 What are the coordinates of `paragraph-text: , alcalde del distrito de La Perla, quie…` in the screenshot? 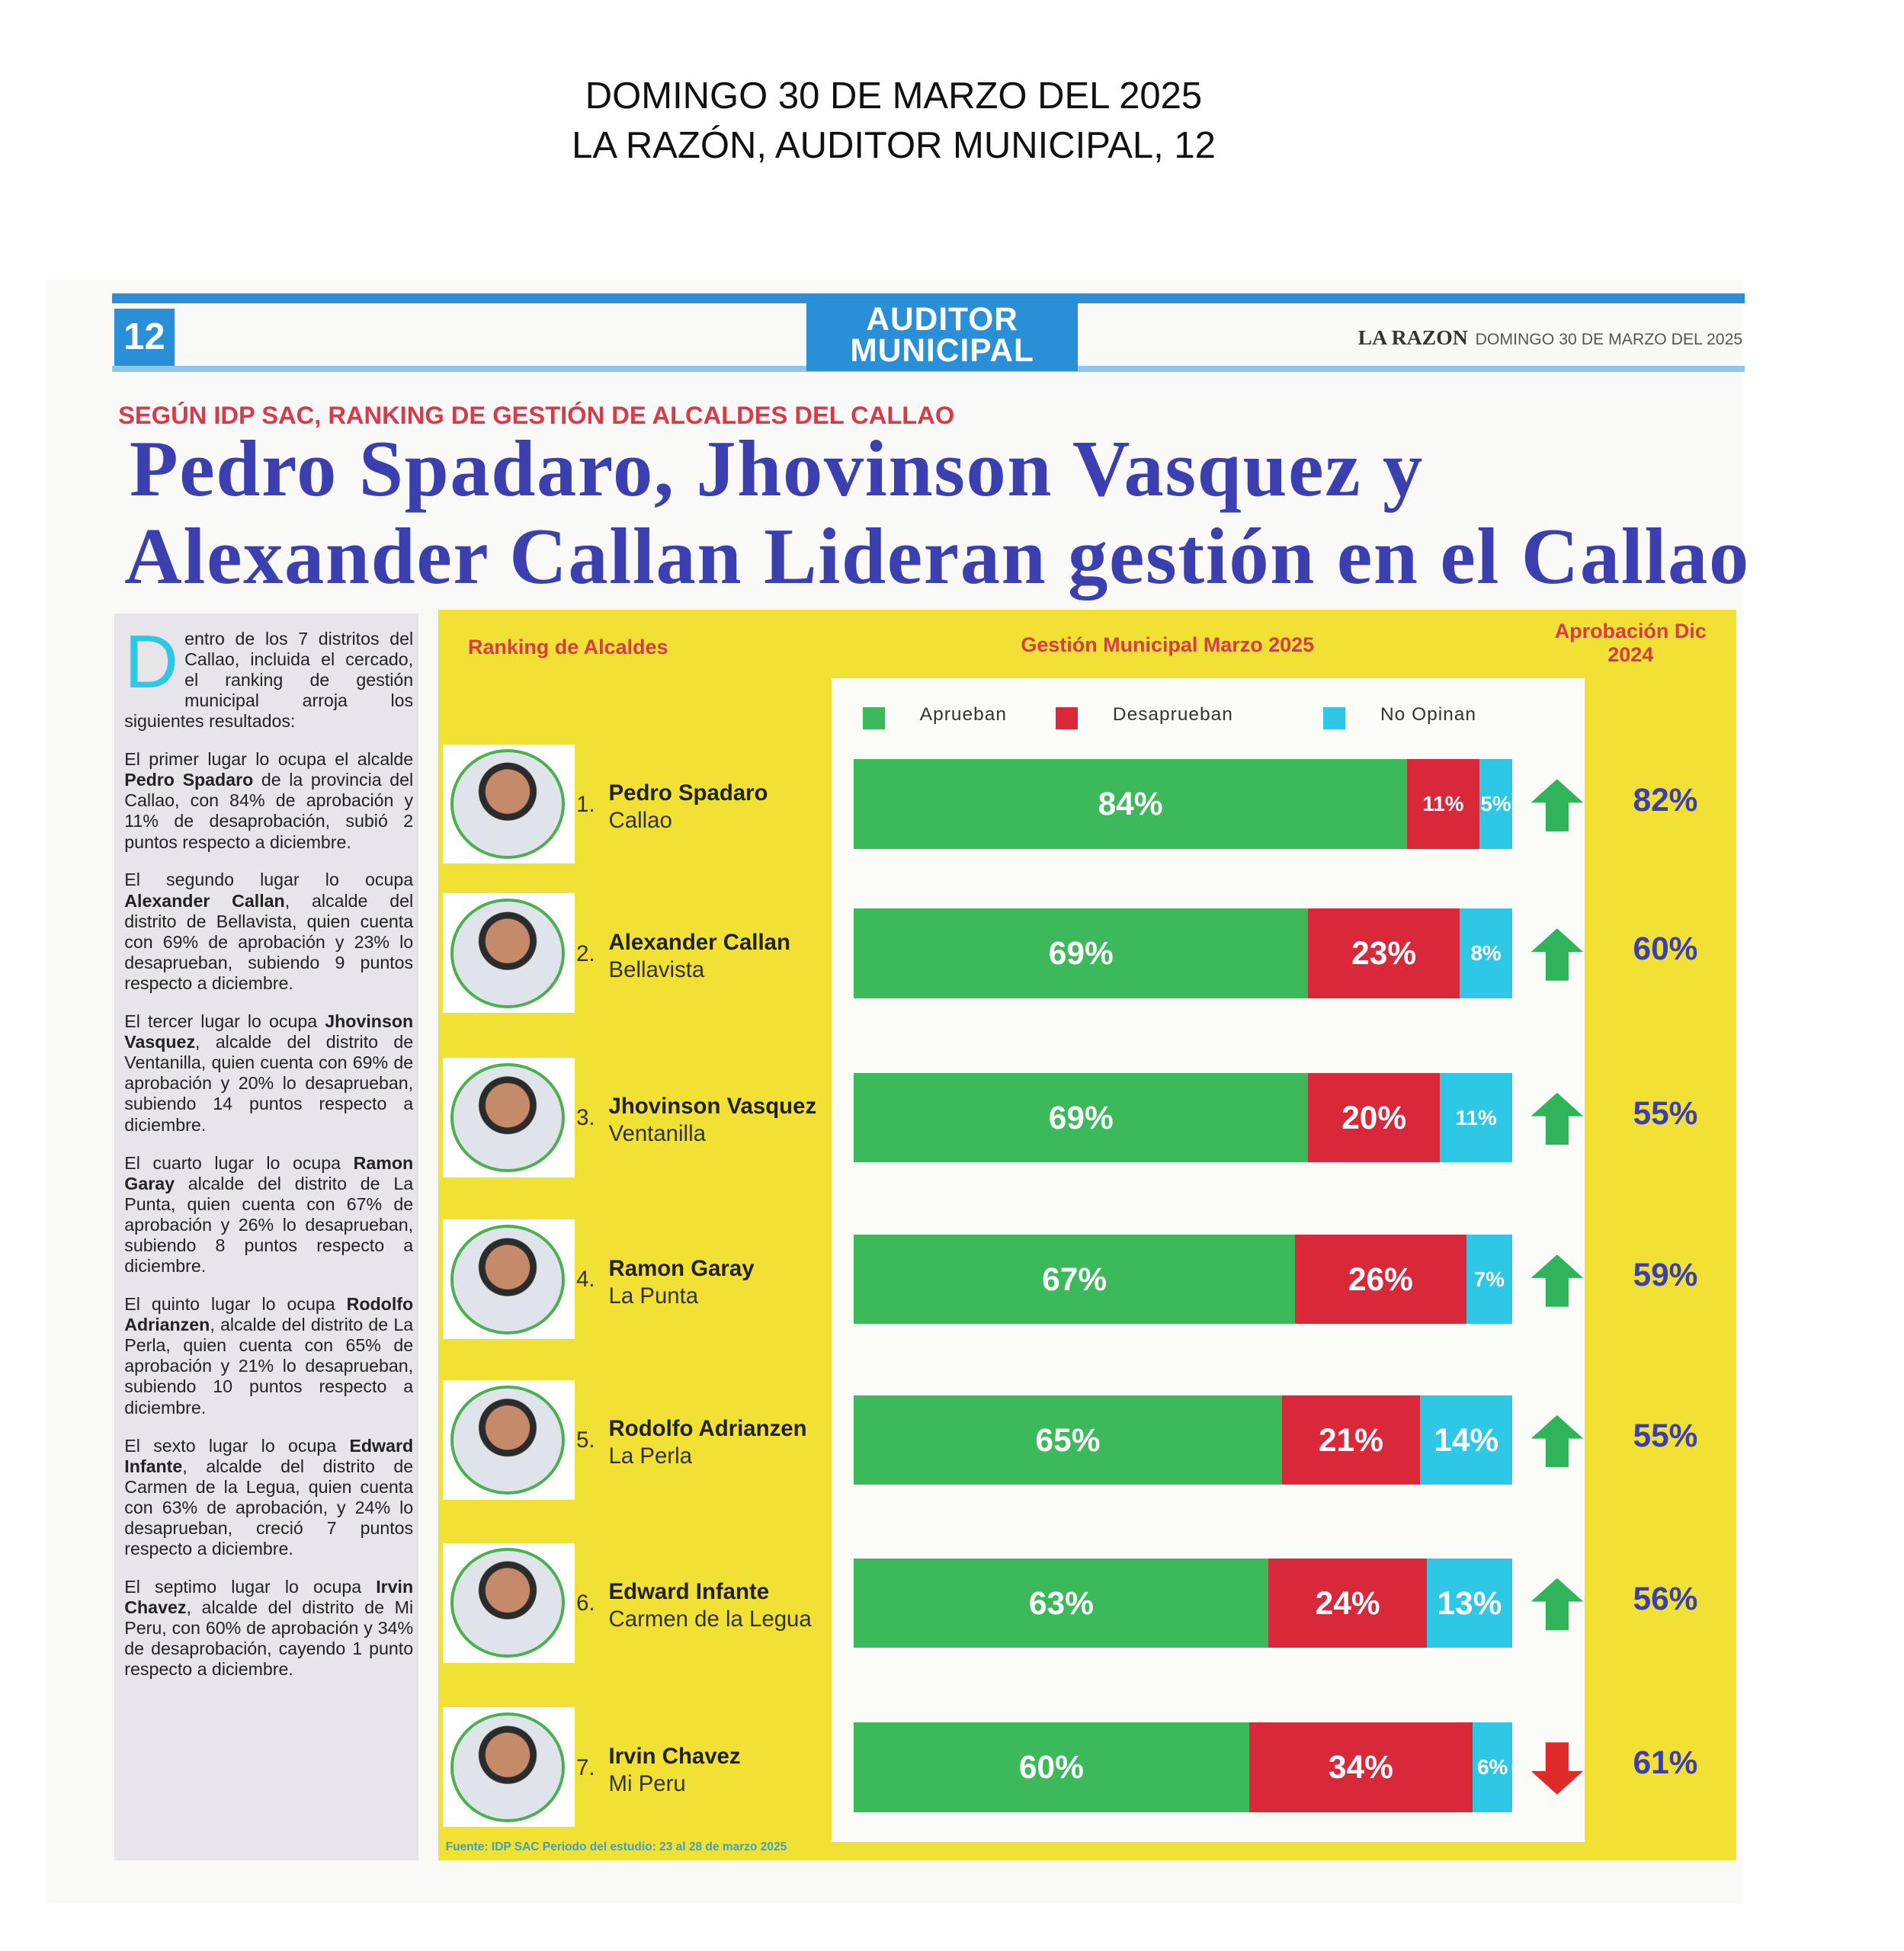 It's located at (269, 1366).